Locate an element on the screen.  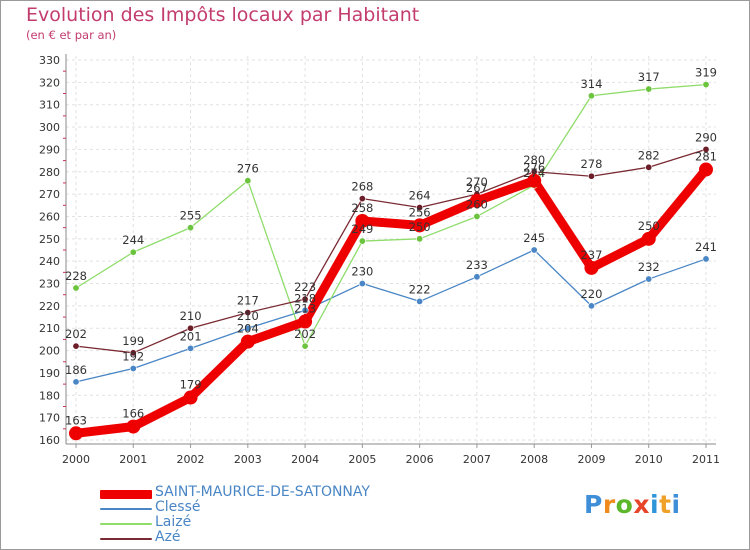
chart-title: Evolution des Impôts locaux par Habitant is located at coordinates (223, 15).